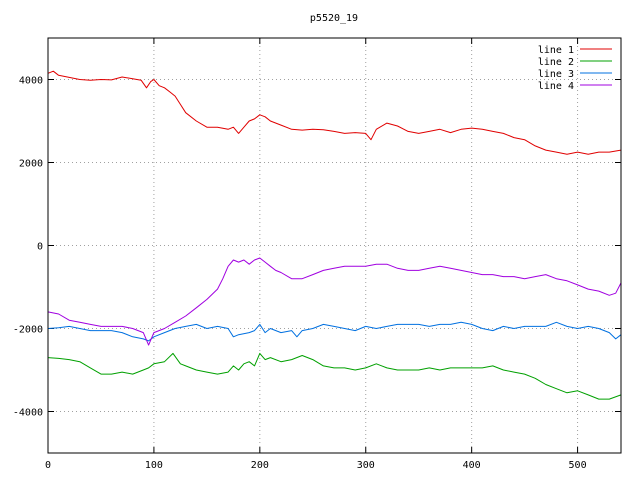 The height and width of the screenshot is (480, 640). I want to click on legend-label: line 3, so click(556, 74).